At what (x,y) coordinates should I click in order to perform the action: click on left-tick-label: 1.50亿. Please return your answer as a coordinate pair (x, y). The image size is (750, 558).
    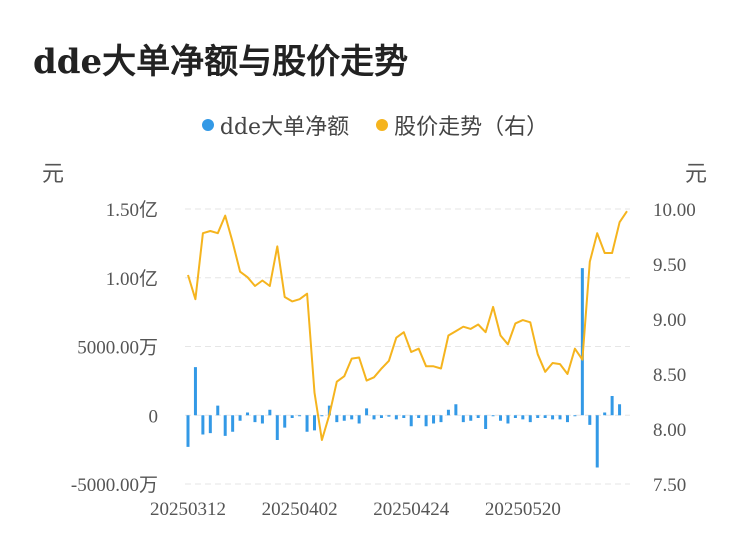
    Looking at the image, I should click on (132, 210).